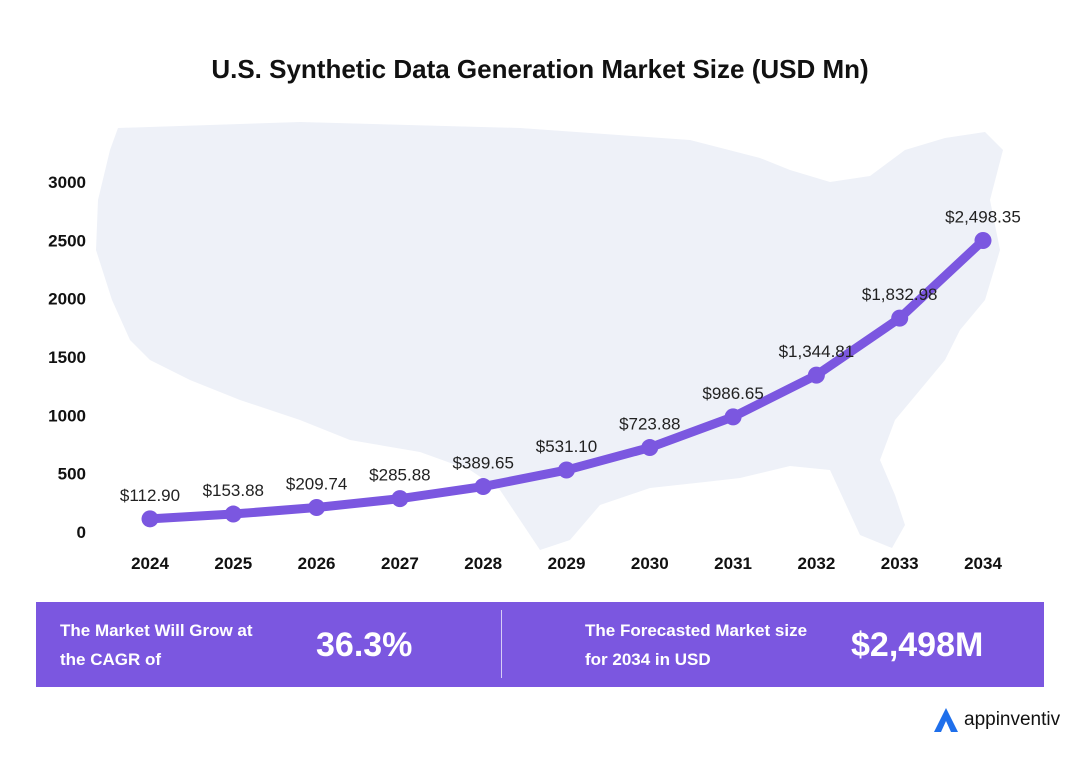 The height and width of the screenshot is (758, 1080). Describe the element at coordinates (400, 563) in the screenshot. I see `x-tick-label: 2027` at that location.